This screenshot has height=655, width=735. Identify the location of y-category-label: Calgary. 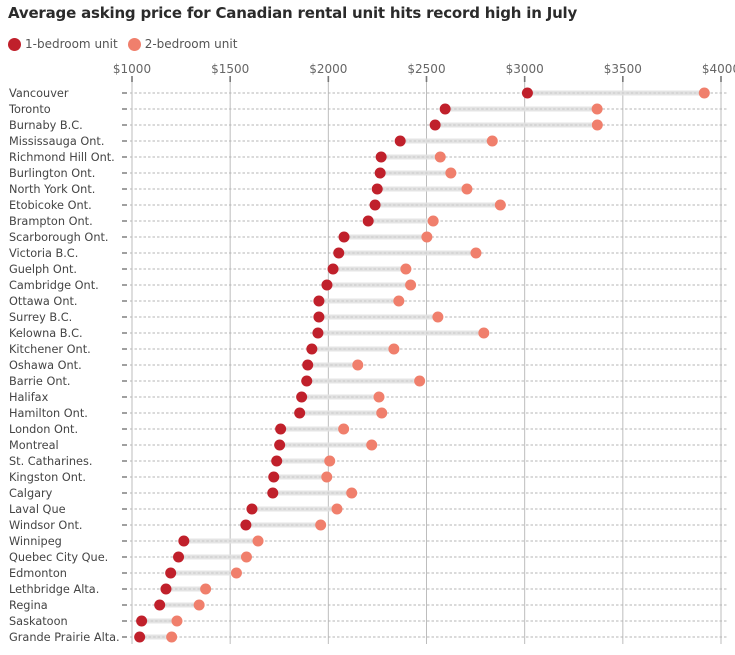
(31, 493).